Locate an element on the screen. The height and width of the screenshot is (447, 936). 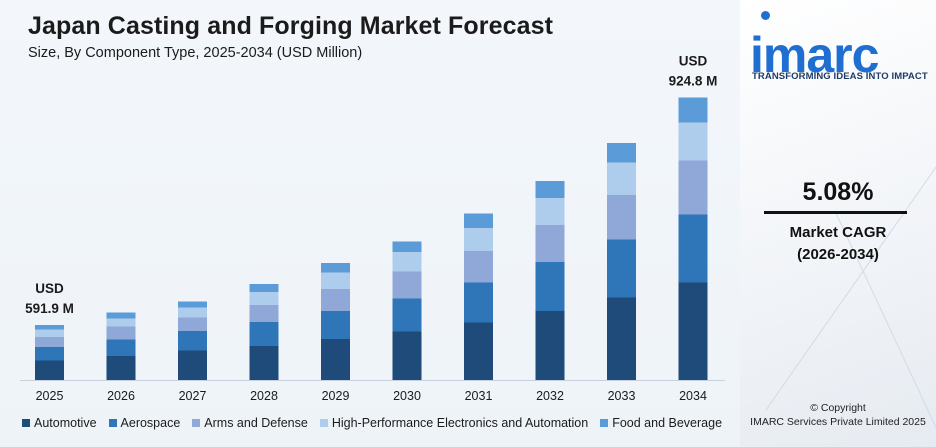
legend-label: Arms and Defense is located at coordinates (256, 423).